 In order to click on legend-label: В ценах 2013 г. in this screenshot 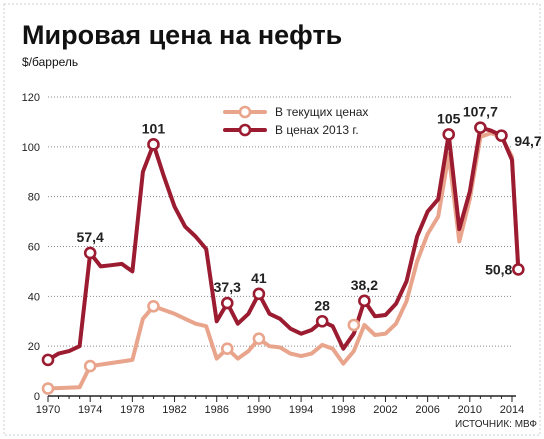, I will do `click(317, 130)`.